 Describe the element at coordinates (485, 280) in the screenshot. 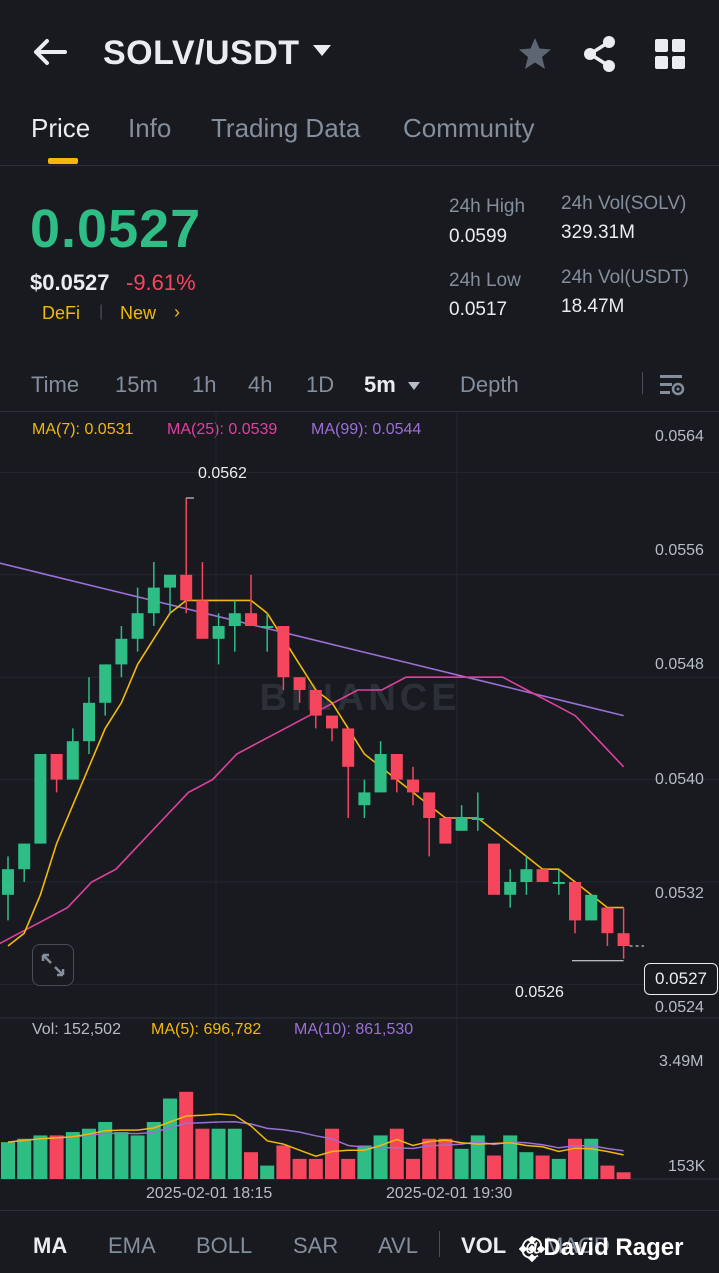

I see `stat-24h-low-label: 24h Low` at that location.